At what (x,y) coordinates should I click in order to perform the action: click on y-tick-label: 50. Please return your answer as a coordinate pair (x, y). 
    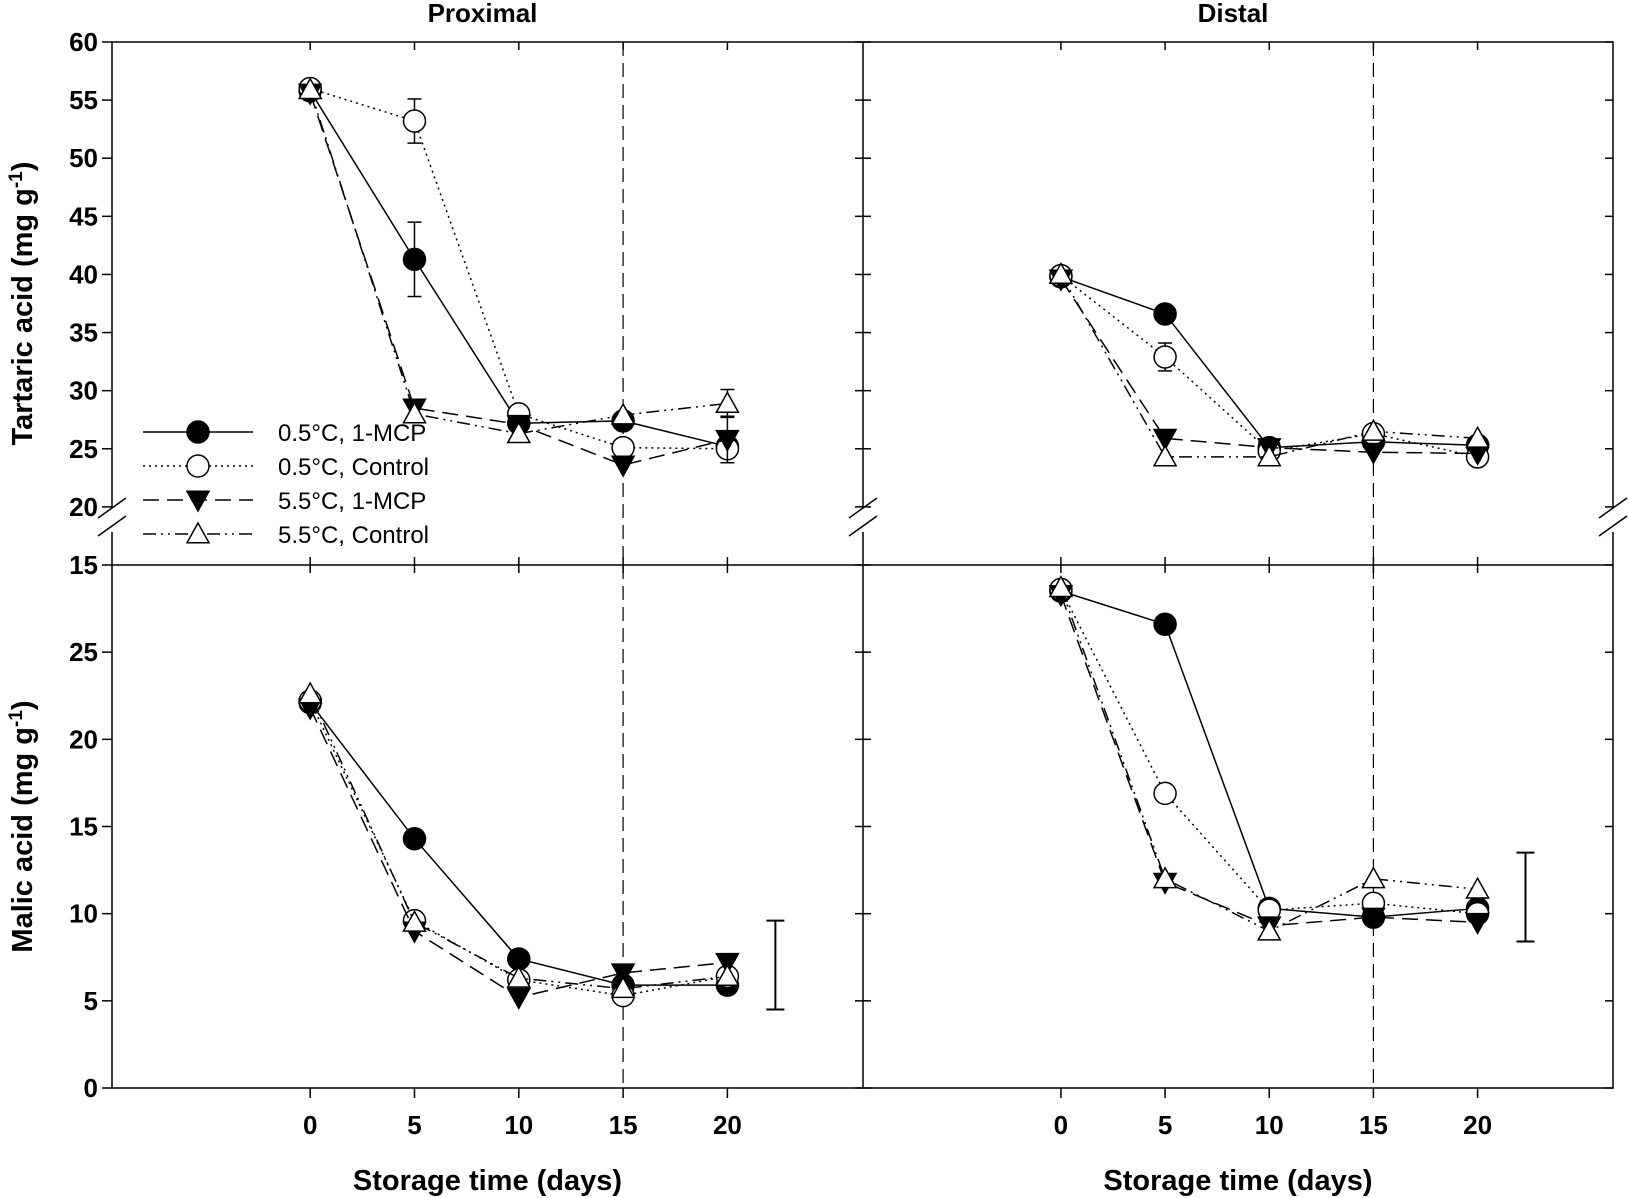
    Looking at the image, I should click on (83, 158).